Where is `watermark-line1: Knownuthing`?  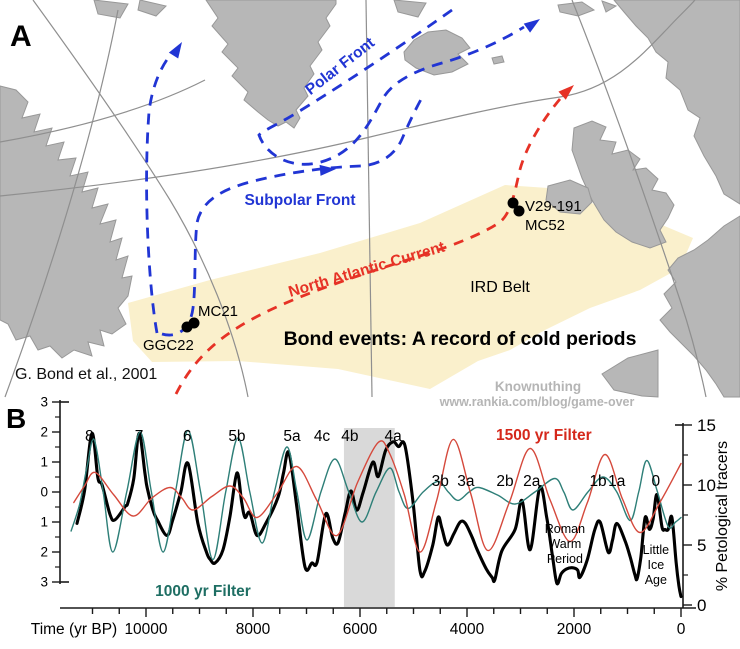
watermark-line1: Knownuthing is located at coordinates (538, 386).